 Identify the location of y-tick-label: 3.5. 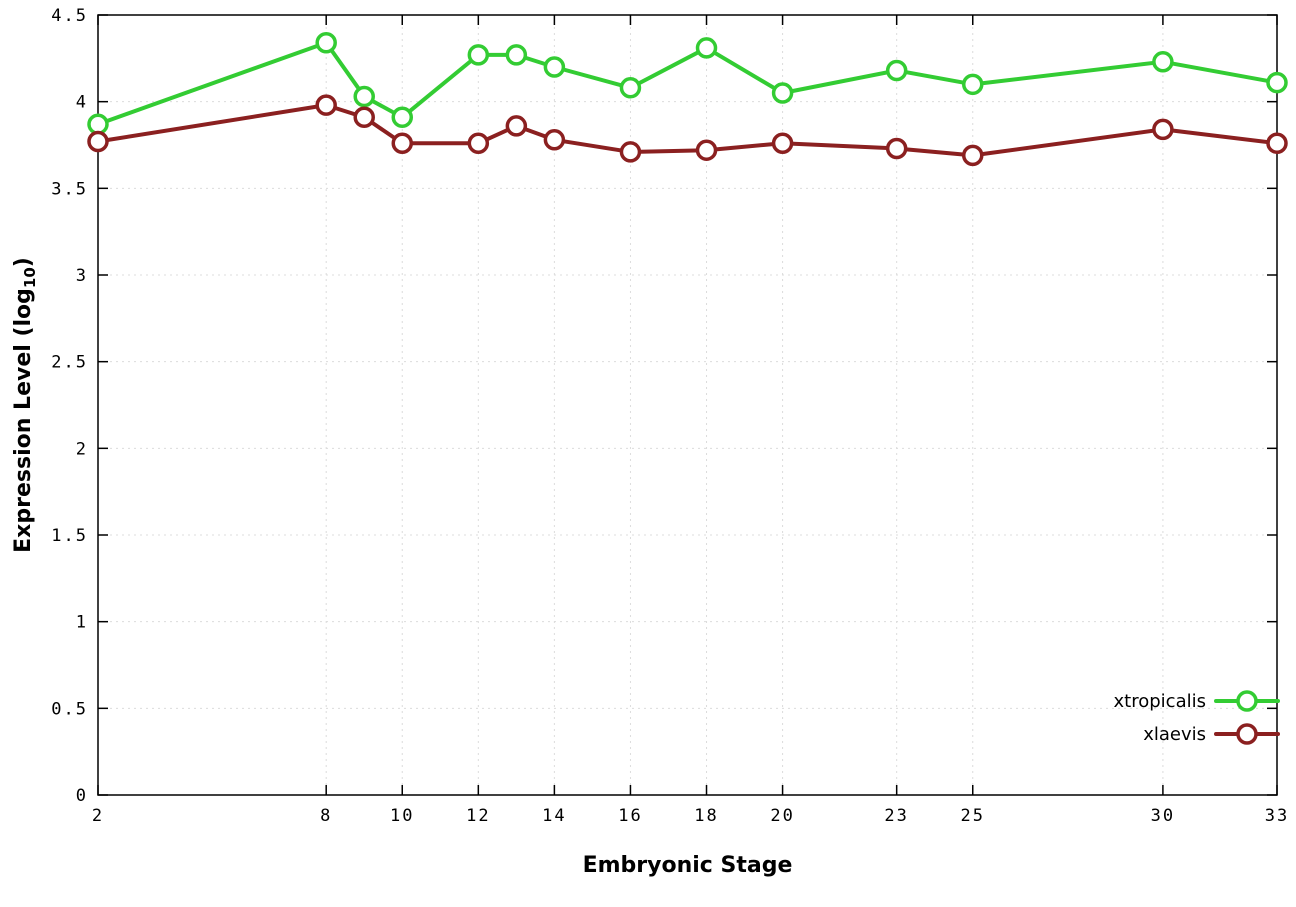
(69, 189).